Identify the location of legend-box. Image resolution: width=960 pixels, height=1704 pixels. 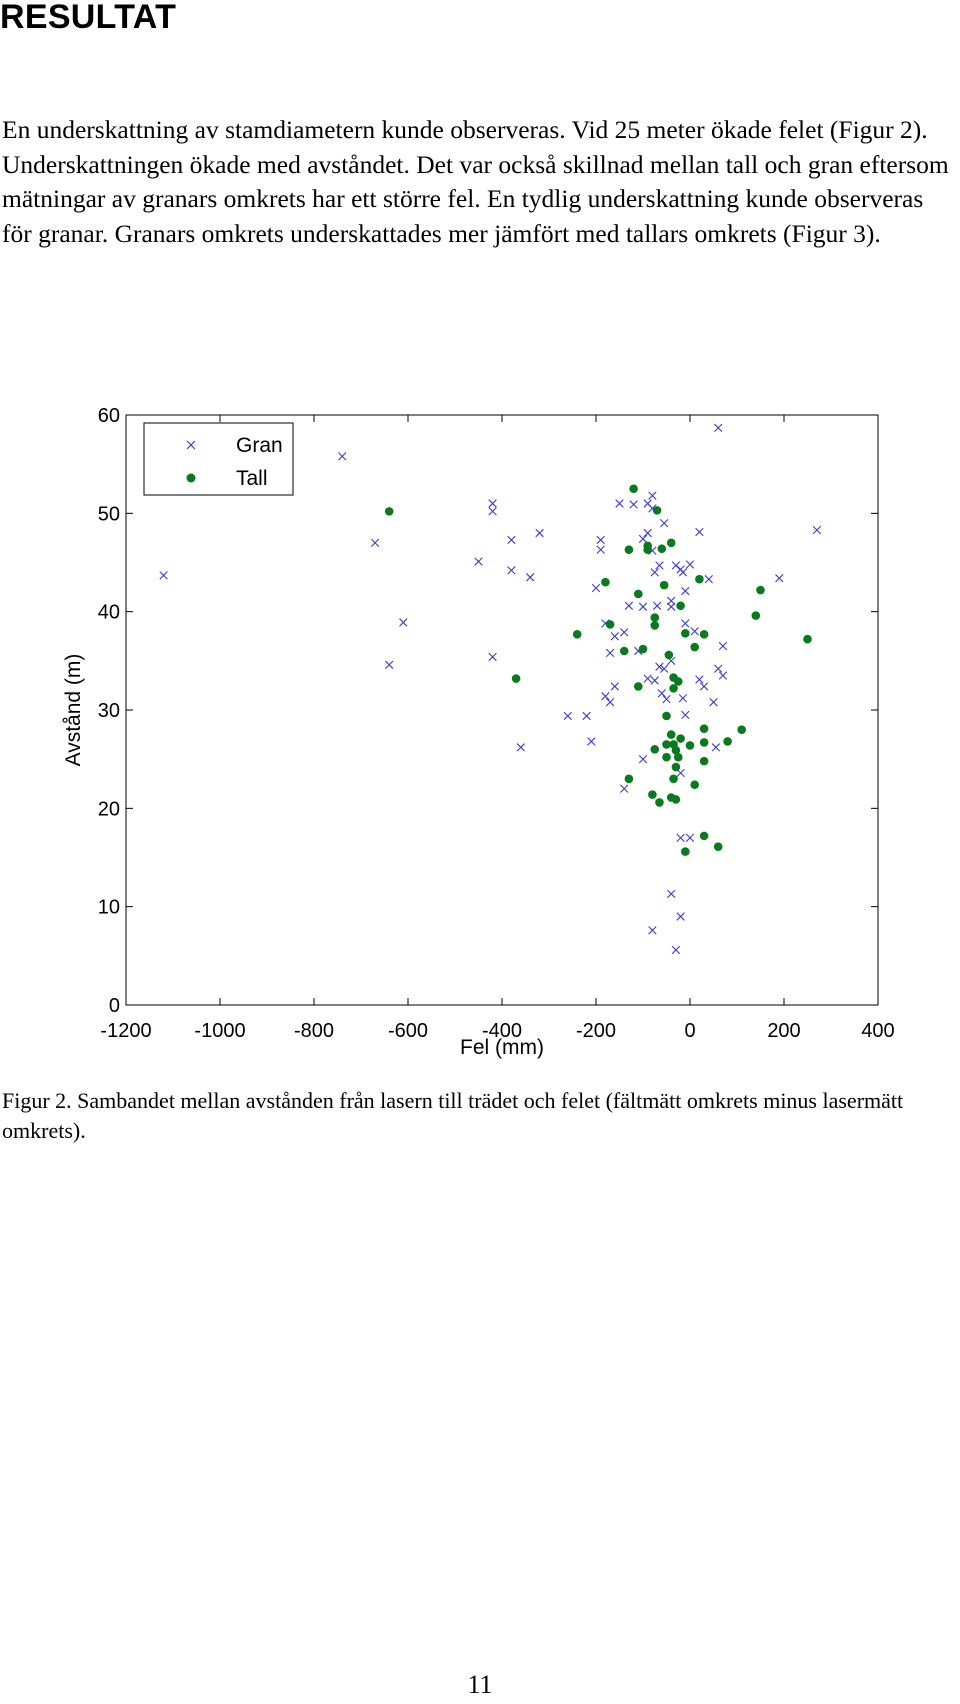
(218, 459).